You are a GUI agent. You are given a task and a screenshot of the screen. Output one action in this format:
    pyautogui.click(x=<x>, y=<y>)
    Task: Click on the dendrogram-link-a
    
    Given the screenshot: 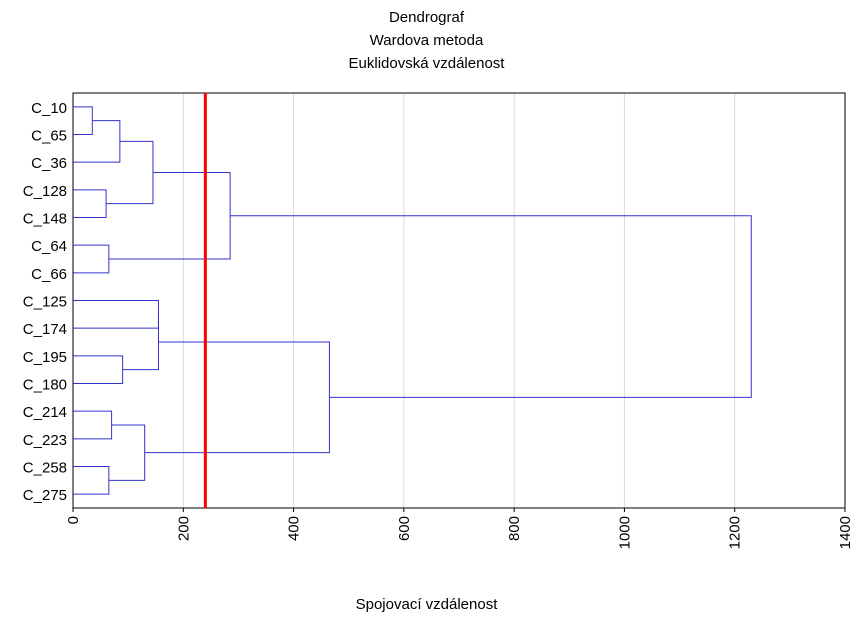 What is the action you would take?
    pyautogui.click(x=97, y=141)
    